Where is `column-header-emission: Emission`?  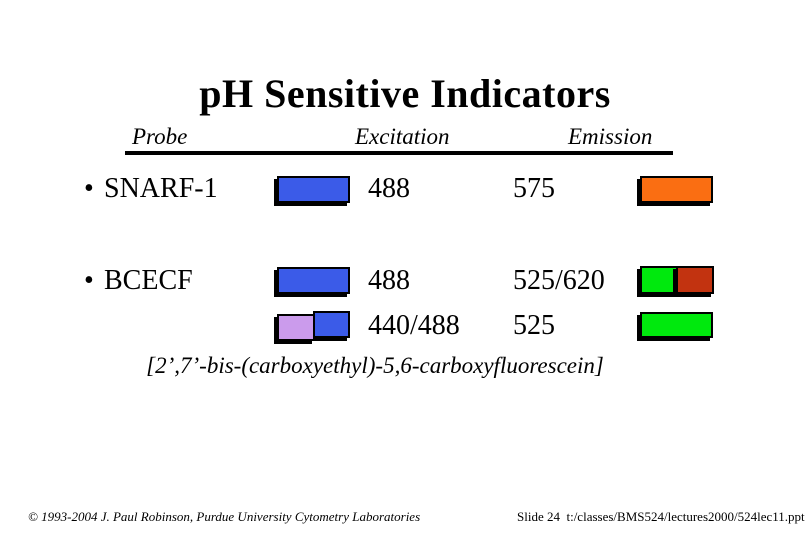
column-header-emission: Emission is located at coordinates (610, 136).